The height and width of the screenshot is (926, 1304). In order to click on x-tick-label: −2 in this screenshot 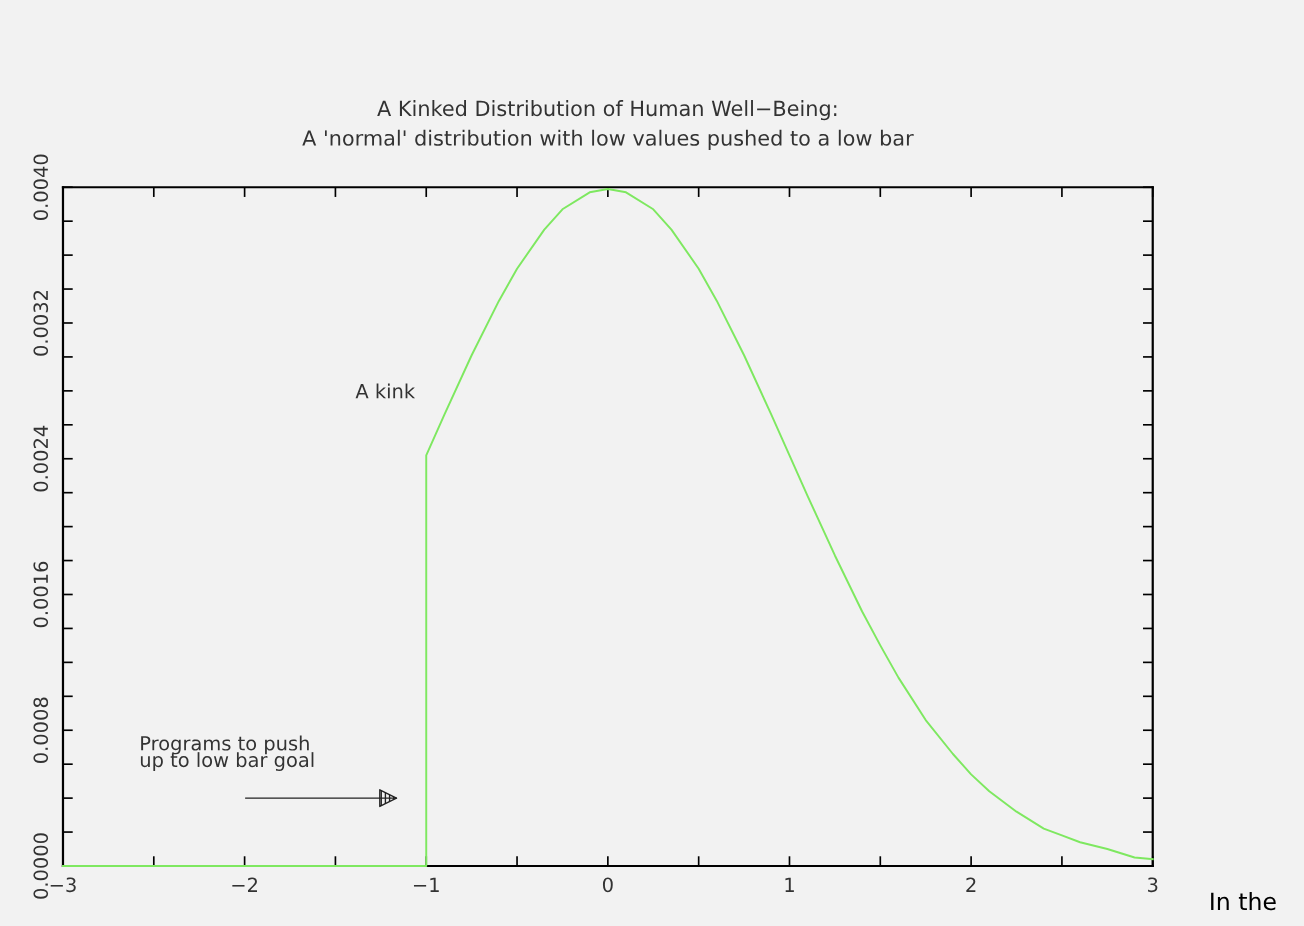, I will do `click(244, 884)`.